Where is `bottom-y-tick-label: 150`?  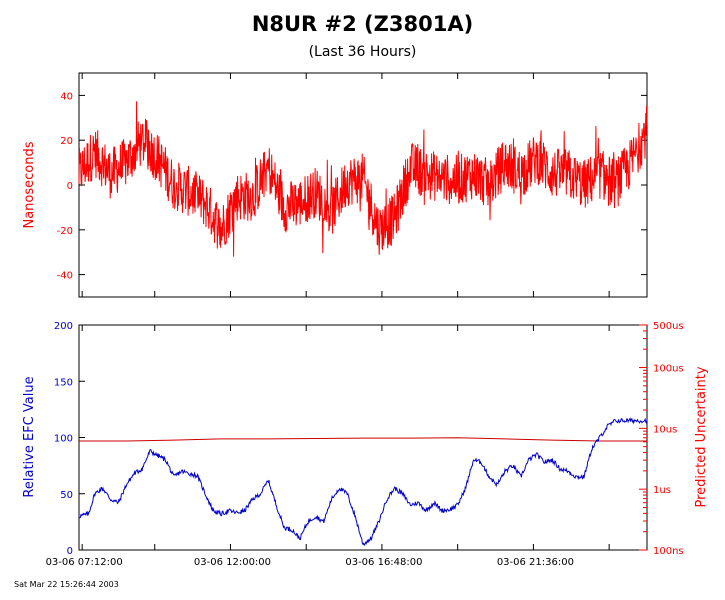 bottom-y-tick-label: 150 is located at coordinates (63, 382).